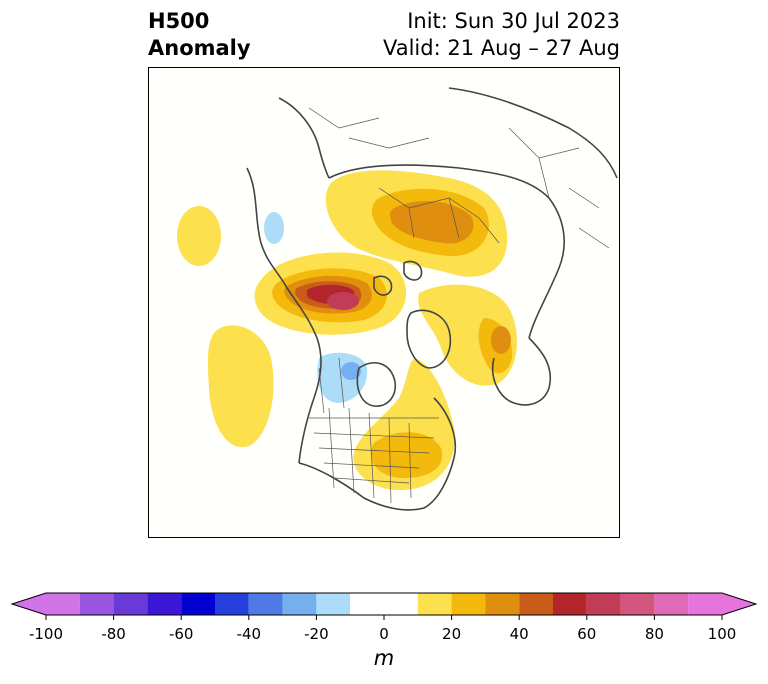  Describe the element at coordinates (351, 371) in the screenshot. I see `anomaly-low-canada-core` at that location.